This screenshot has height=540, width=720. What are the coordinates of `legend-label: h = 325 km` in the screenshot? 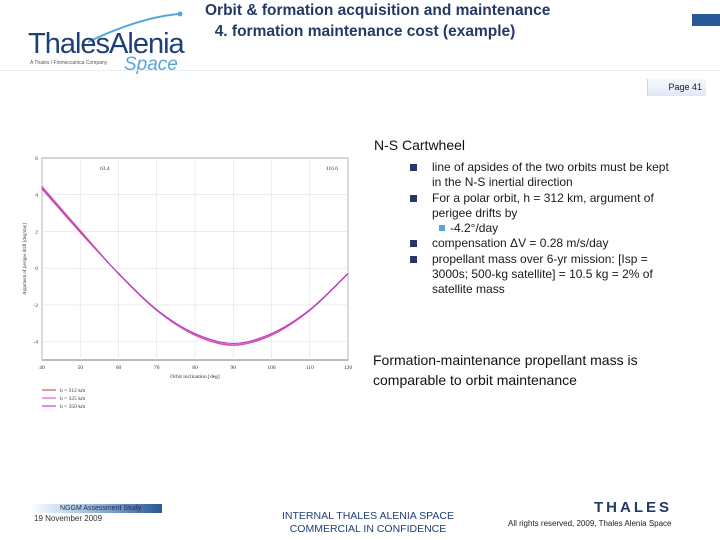 It's located at (73, 399).